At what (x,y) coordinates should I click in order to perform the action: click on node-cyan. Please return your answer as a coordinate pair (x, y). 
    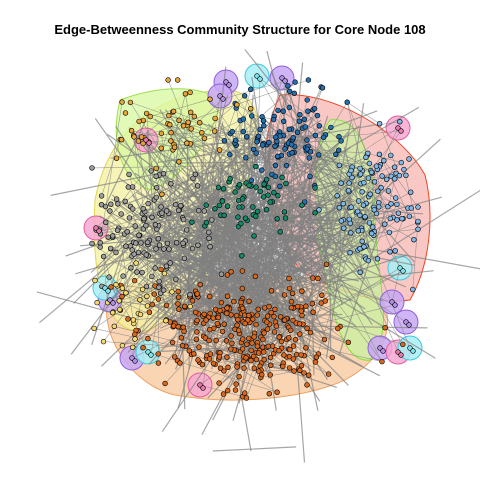
    Looking at the image, I should click on (260, 79).